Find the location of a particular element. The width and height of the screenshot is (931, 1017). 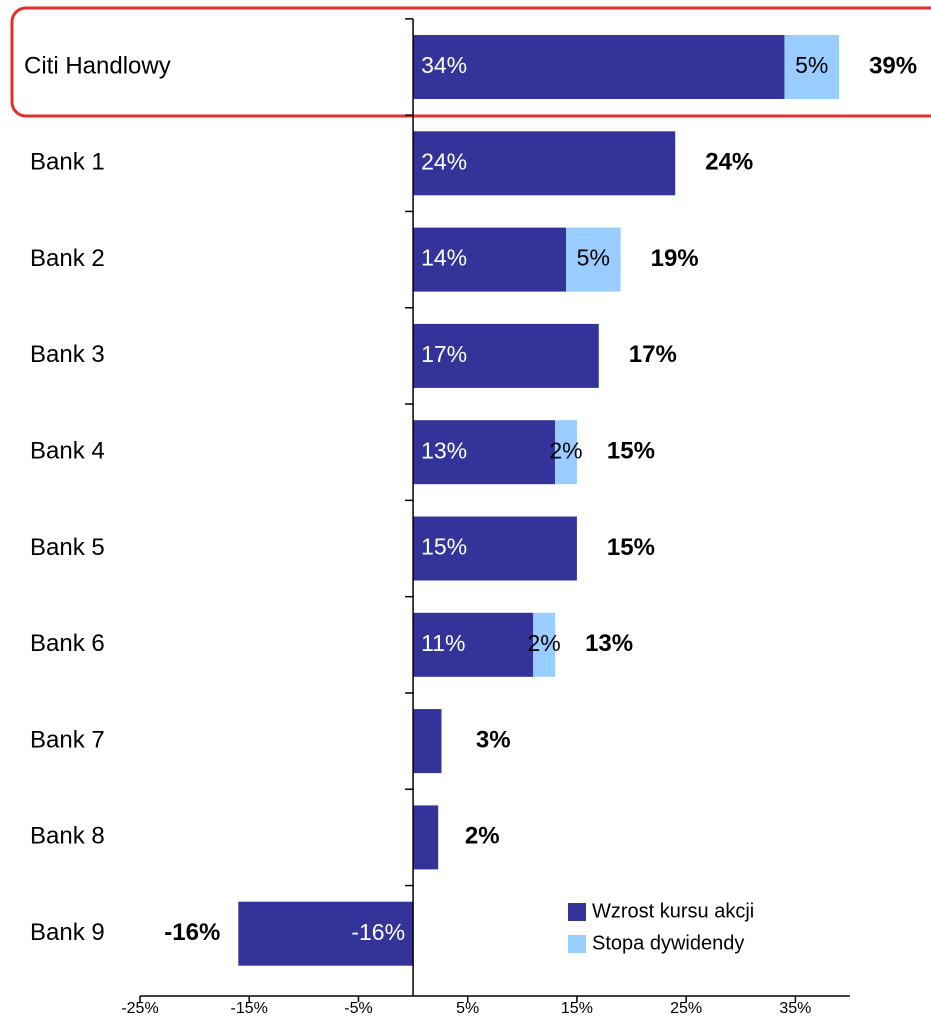

x-tick-label: 35% is located at coordinates (795, 1008).